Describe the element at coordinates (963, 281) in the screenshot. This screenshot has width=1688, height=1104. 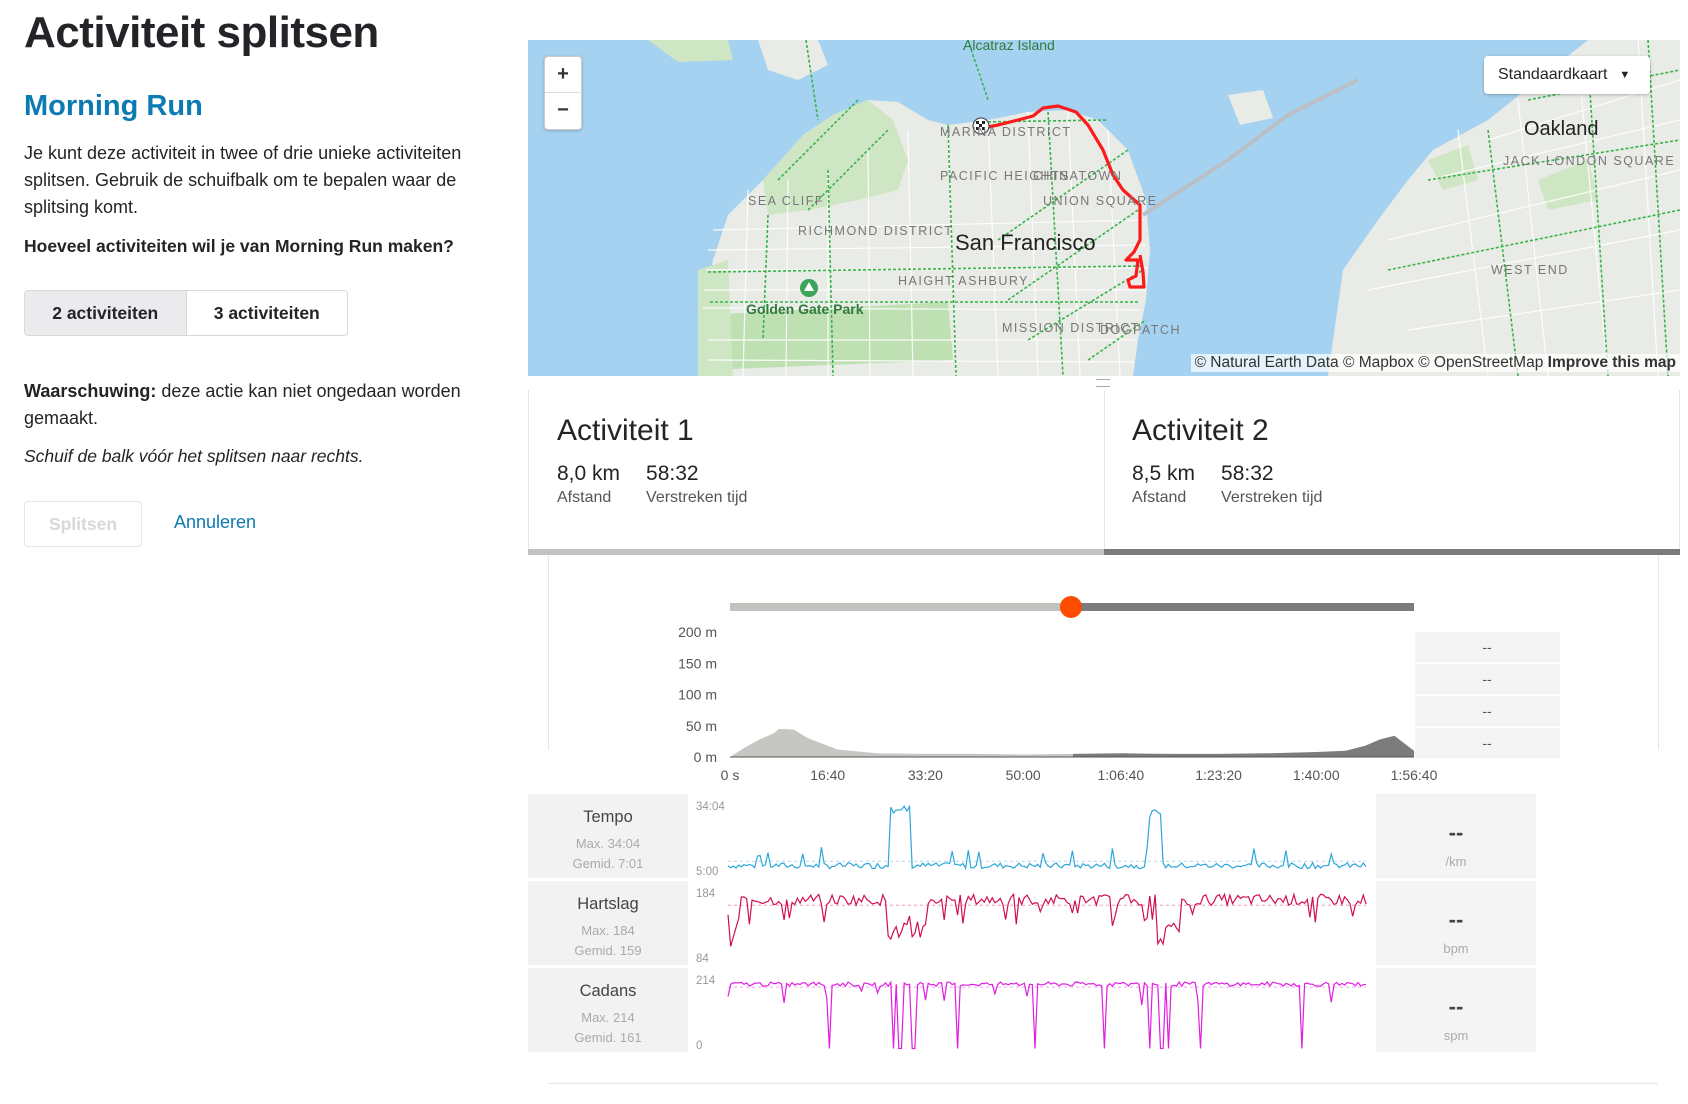
I see `map-label-haight: HAIGHT ASHBURY` at that location.